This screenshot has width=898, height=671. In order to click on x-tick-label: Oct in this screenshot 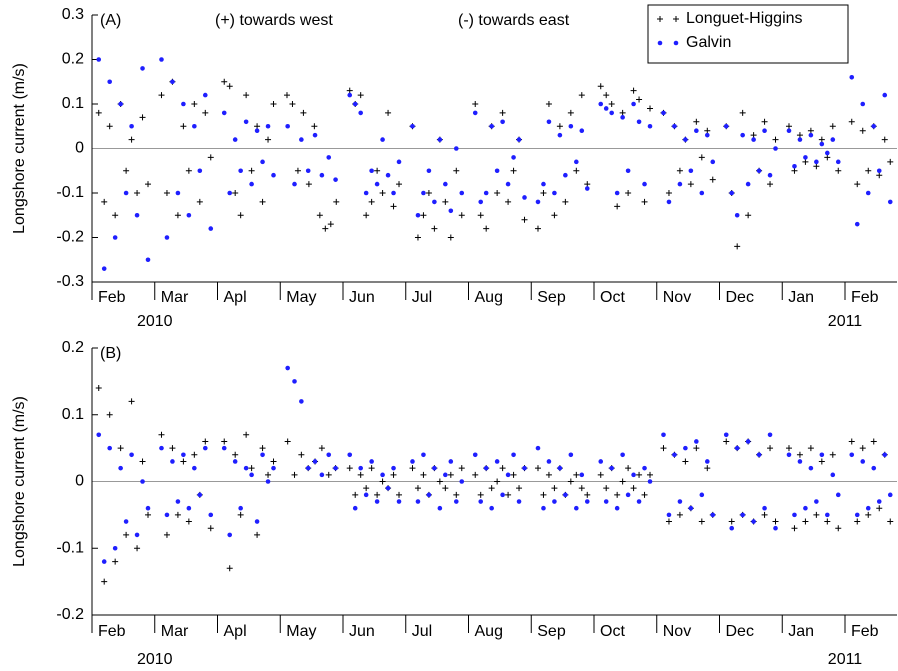, I will do `click(612, 631)`.